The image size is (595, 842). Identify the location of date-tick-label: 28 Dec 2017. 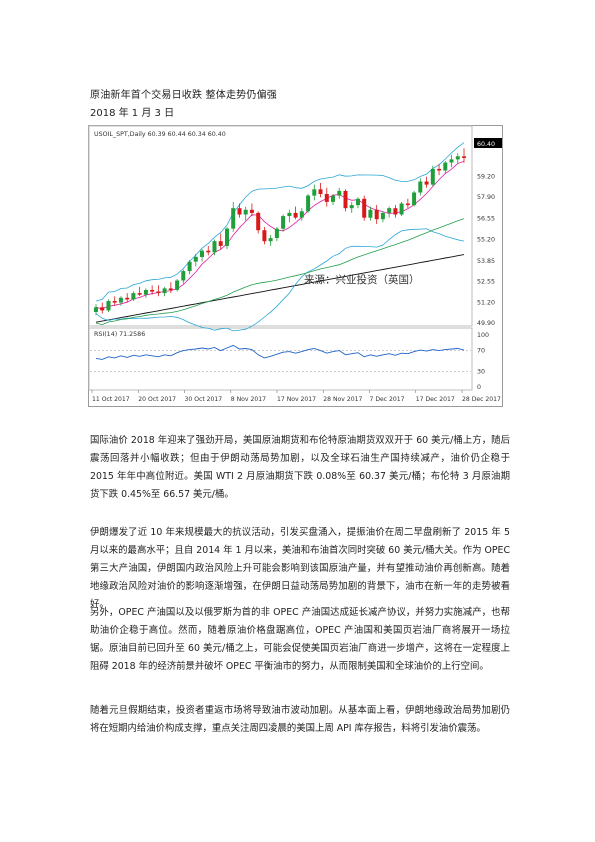
(481, 399).